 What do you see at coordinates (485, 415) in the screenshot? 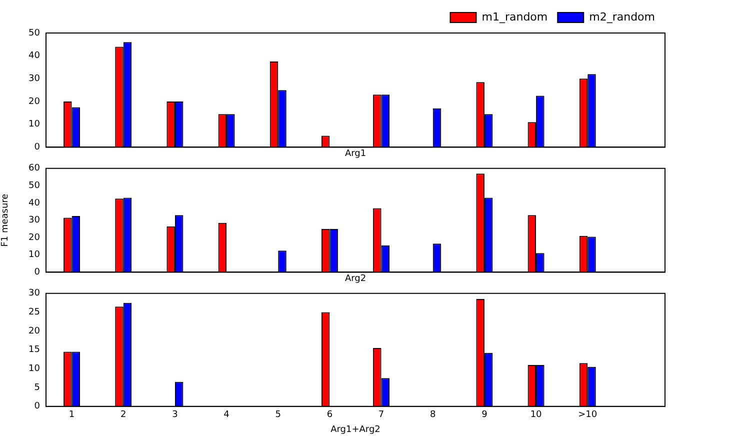
I see `x-tick-label: 9` at bounding box center [485, 415].